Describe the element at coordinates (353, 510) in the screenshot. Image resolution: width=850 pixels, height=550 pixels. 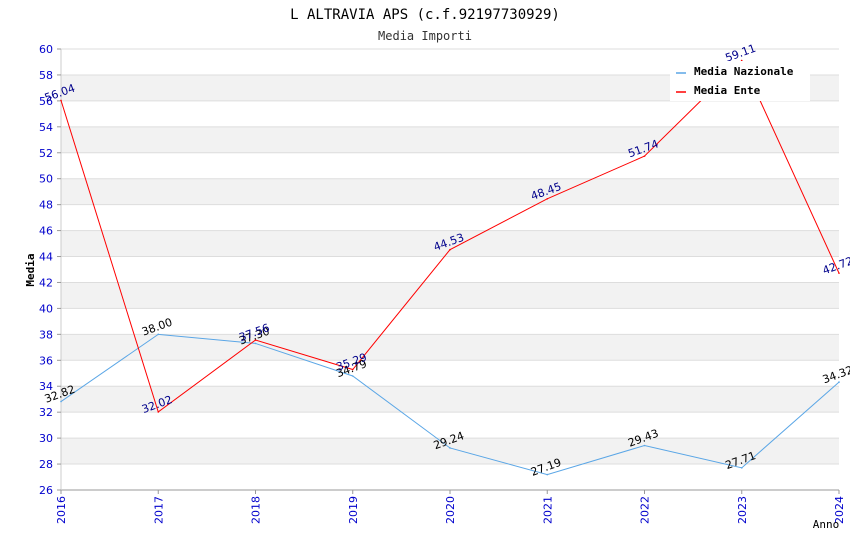
I see `x-tick-label: 2019` at that location.